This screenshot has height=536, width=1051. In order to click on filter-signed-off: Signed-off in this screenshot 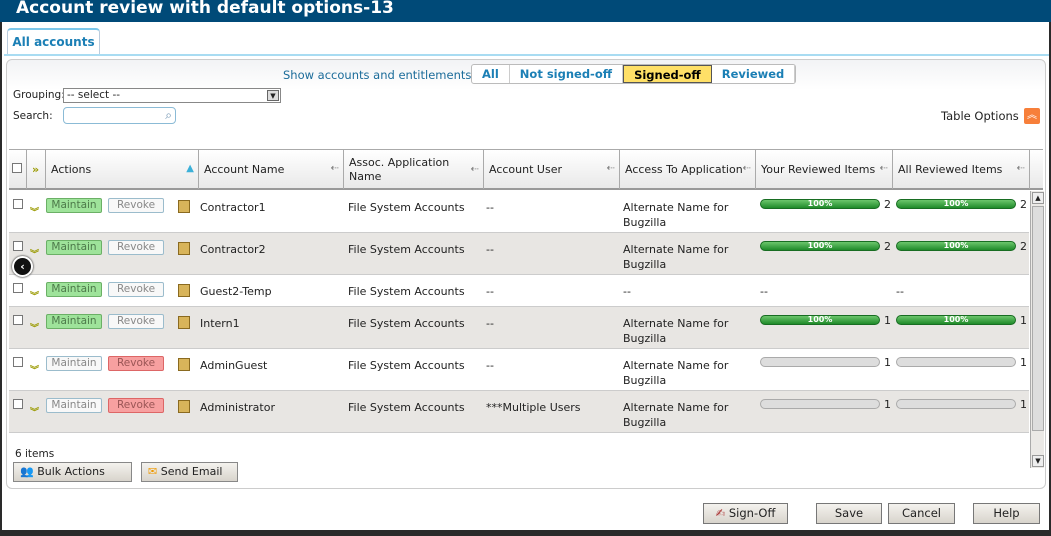, I will do `click(667, 74)`.